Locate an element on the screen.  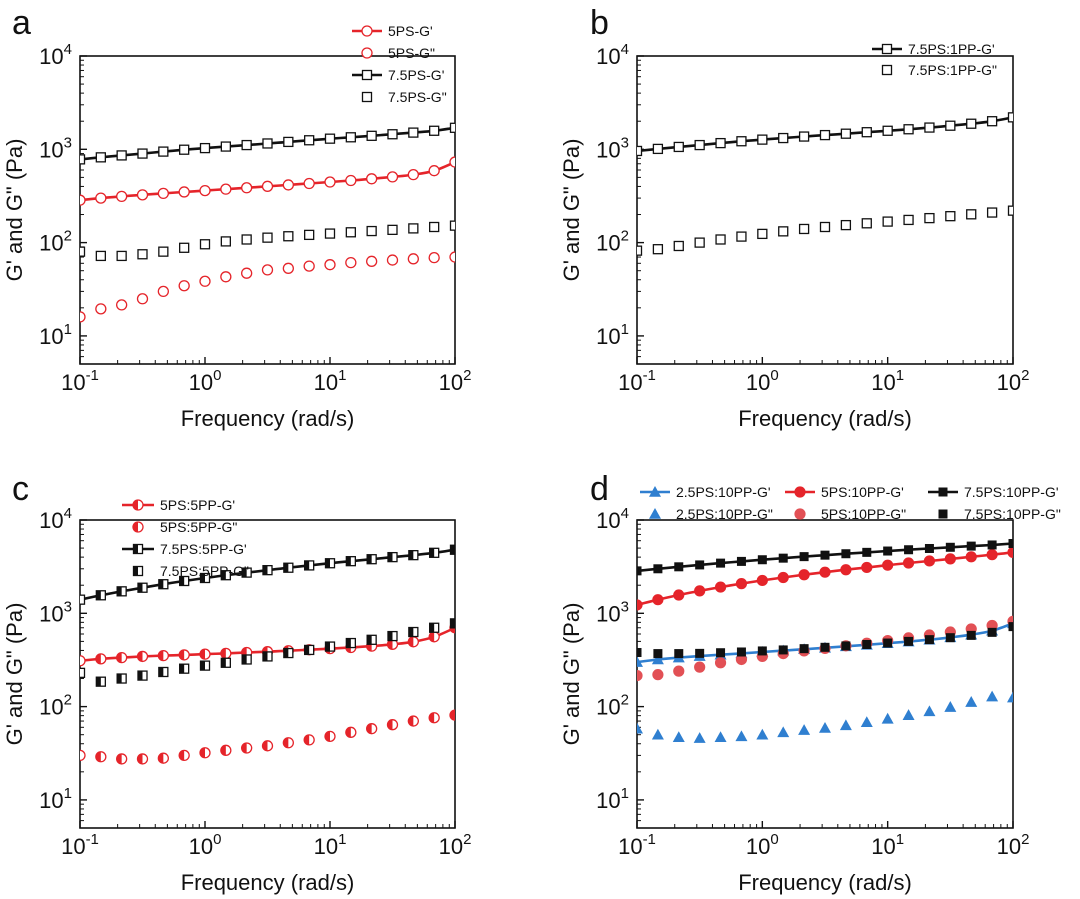
legend-label: 7.5PS:10PP-G" is located at coordinates (1012, 514).